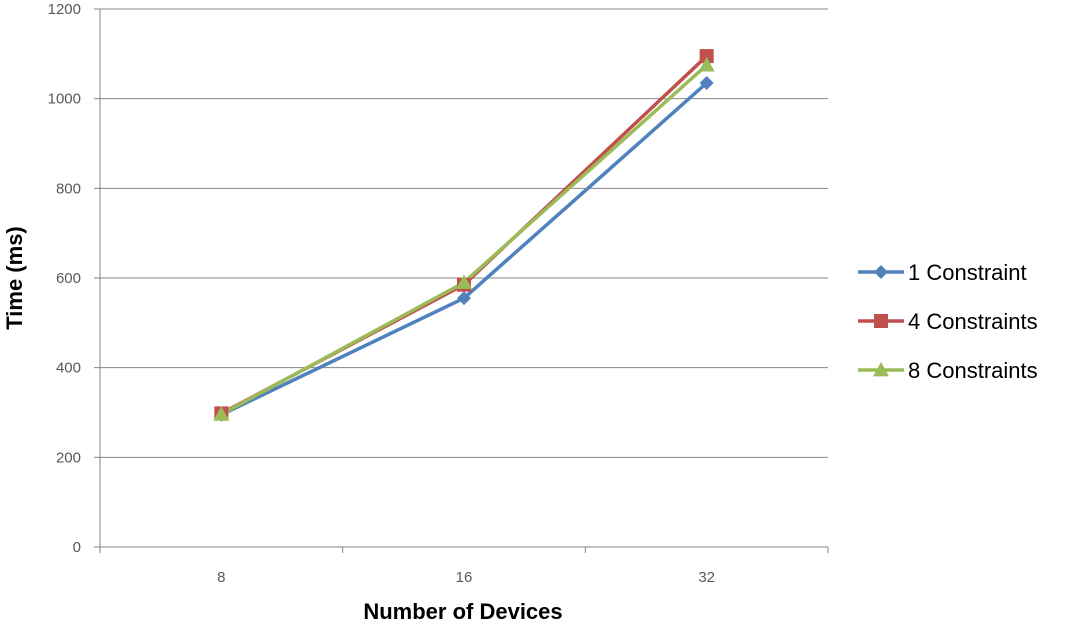  I want to click on legend-marker-triangle, so click(881, 369).